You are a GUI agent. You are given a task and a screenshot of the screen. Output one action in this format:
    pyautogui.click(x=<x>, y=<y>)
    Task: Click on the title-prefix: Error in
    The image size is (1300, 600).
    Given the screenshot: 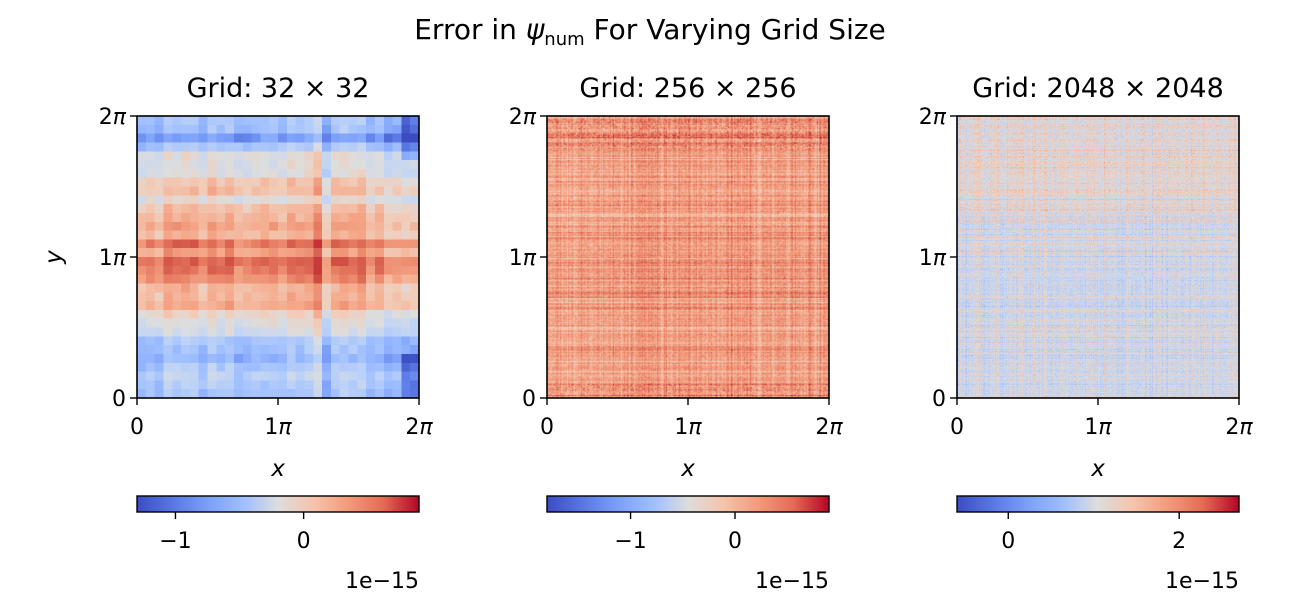 What is the action you would take?
    pyautogui.click(x=470, y=29)
    